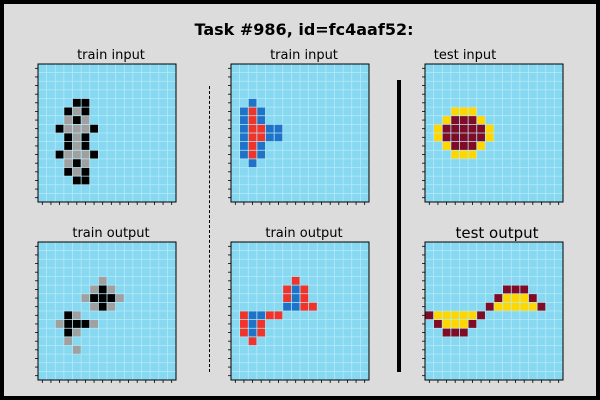 This screenshot has width=600, height=400. I want to click on grid-test-input, so click(493, 134).